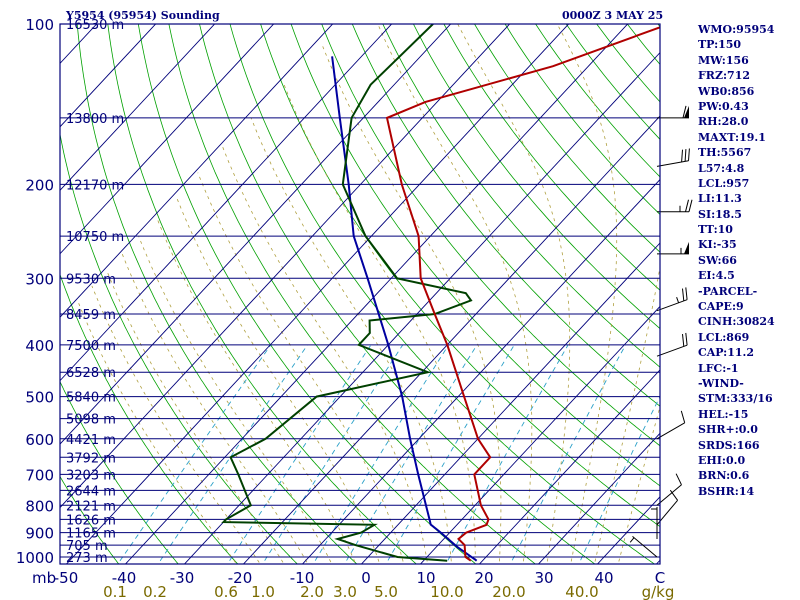 The image size is (800, 600). I want to click on temperature-tick-label: 40, so click(603, 578).